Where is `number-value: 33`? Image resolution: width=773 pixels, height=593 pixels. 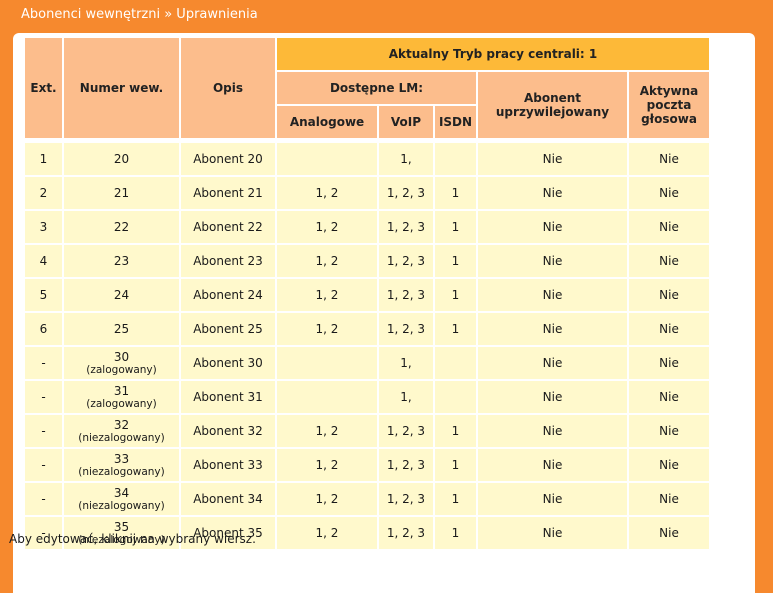
number-value: 33 is located at coordinates (121, 458).